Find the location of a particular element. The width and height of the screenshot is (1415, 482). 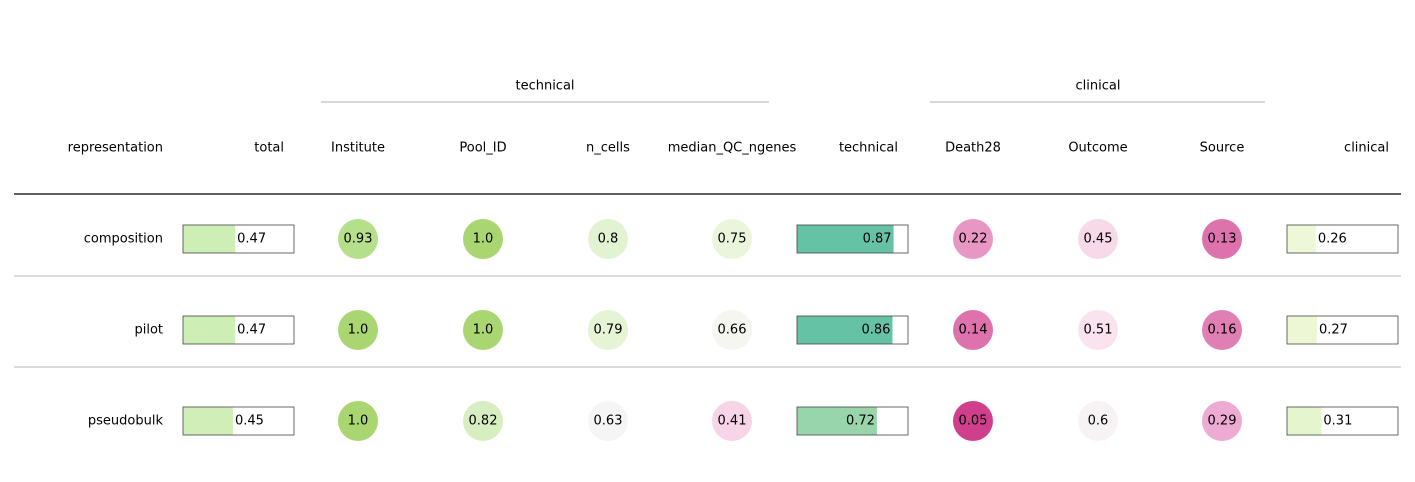

row-label: pilot is located at coordinates (148, 330).